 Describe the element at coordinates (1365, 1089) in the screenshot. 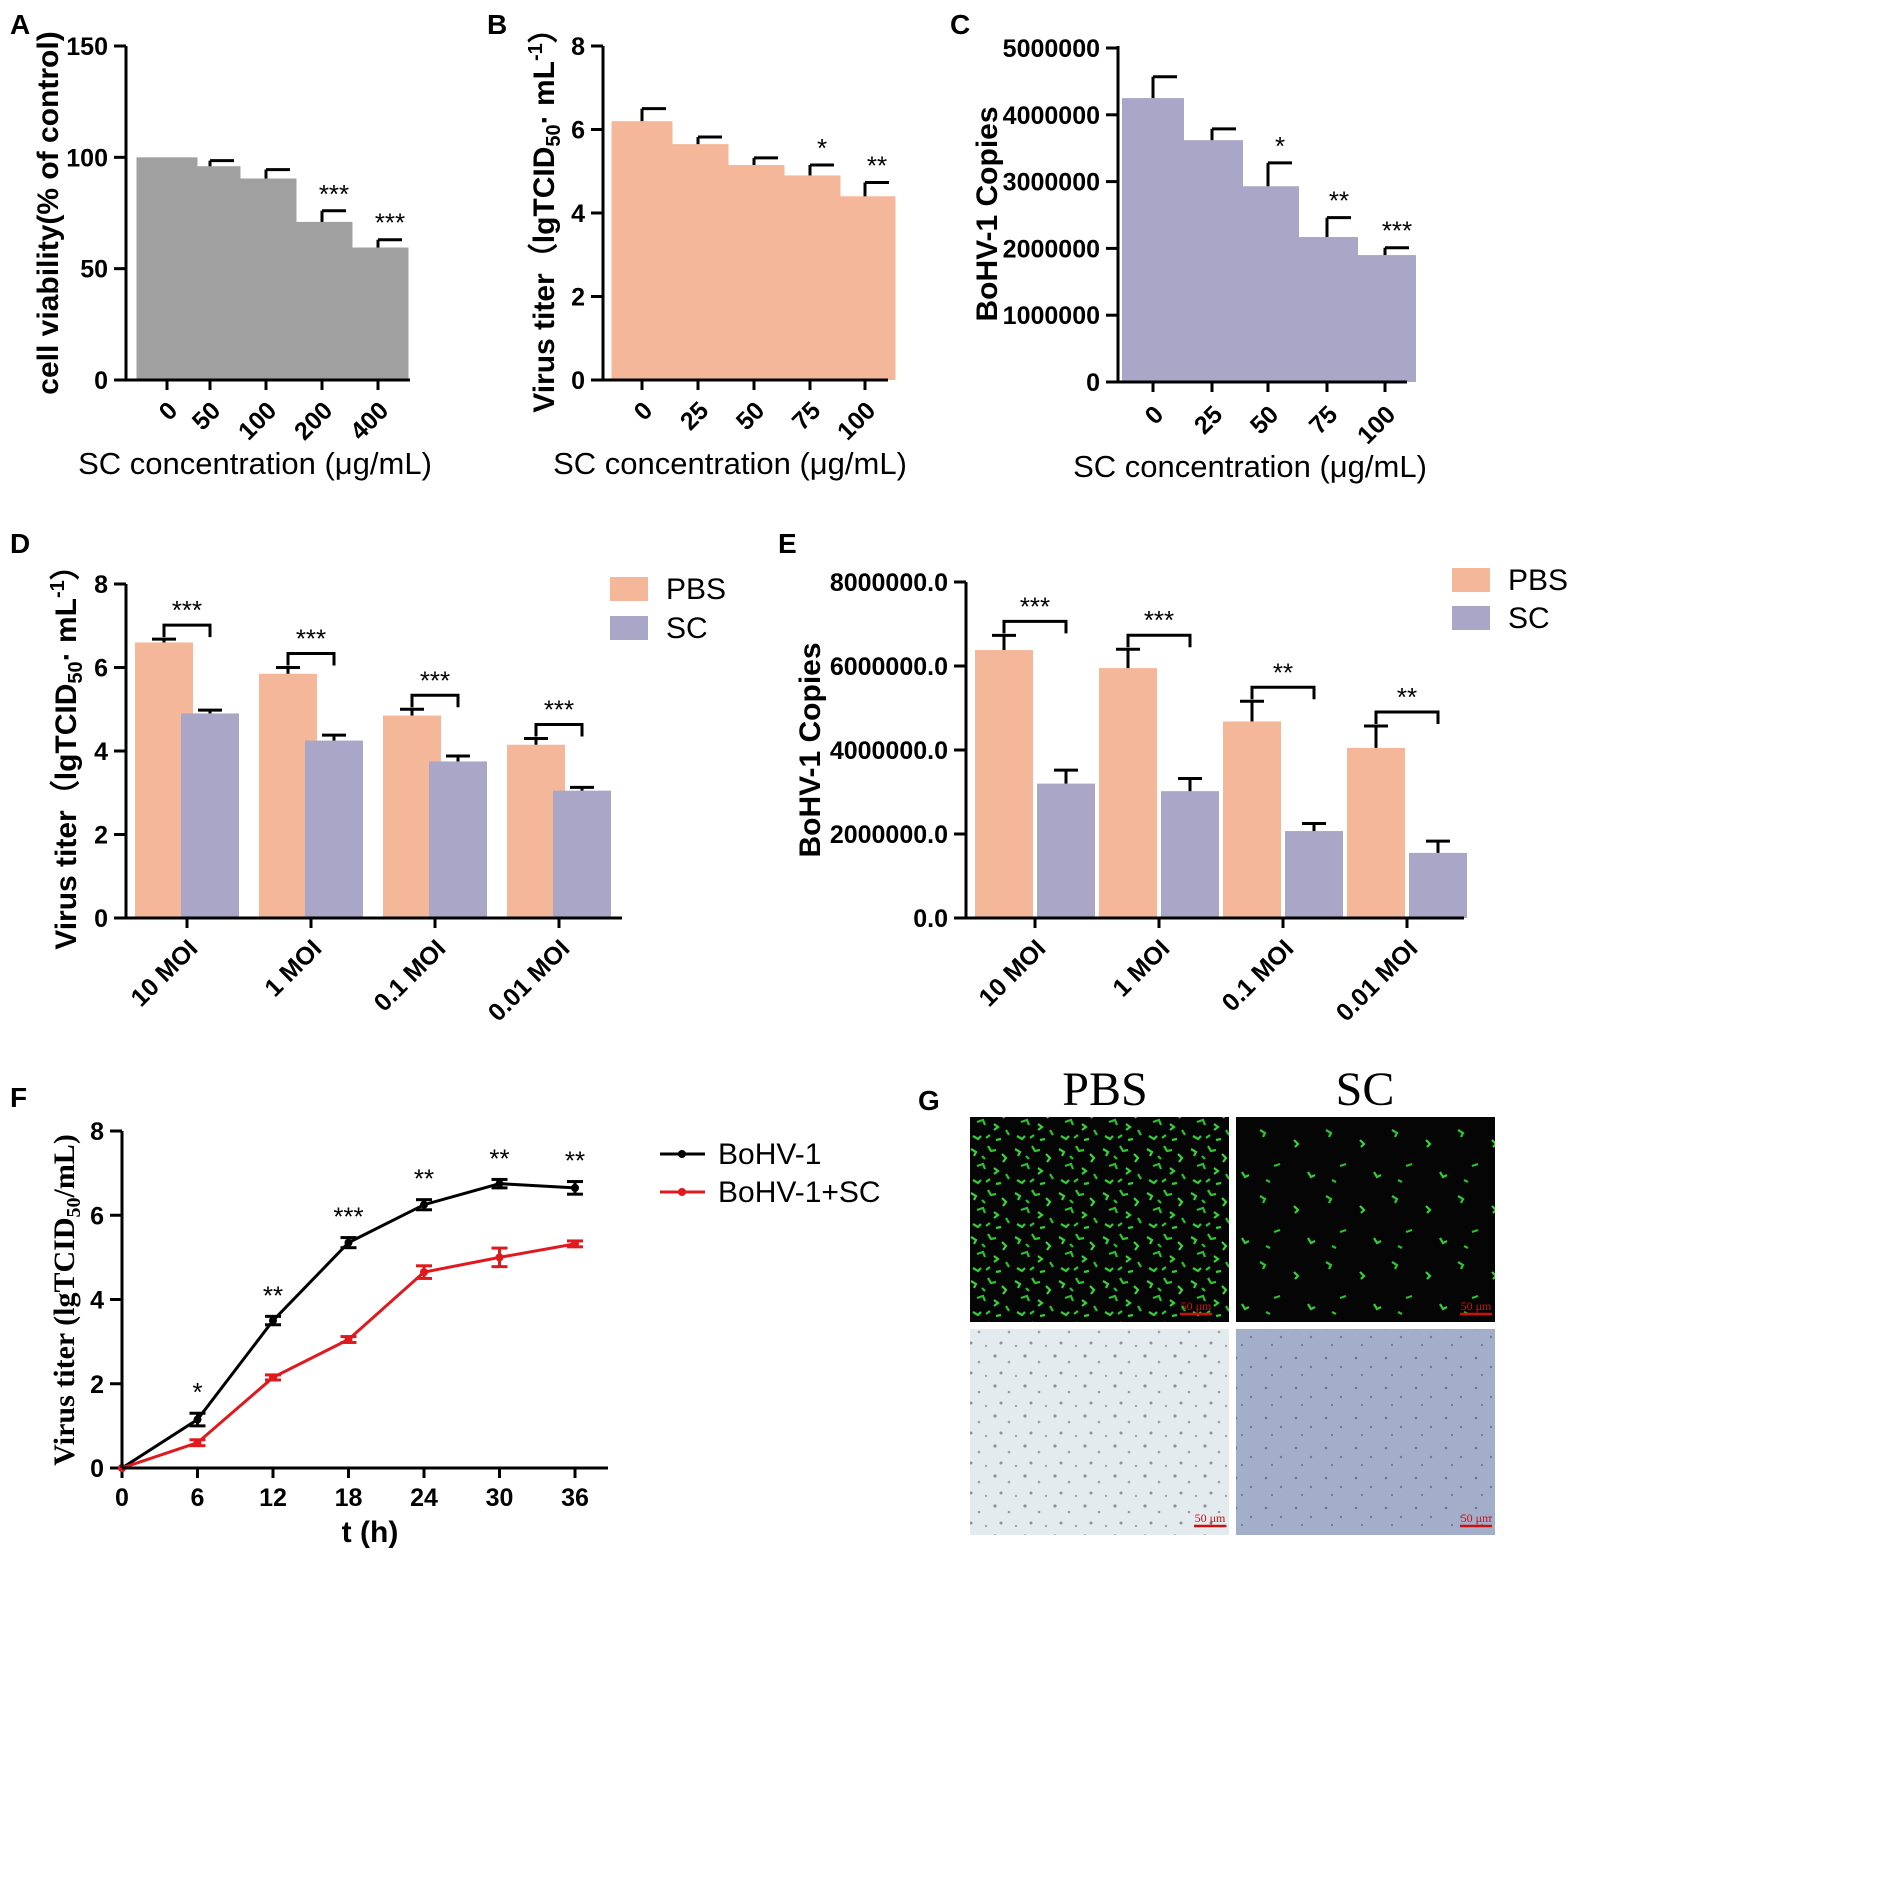

I see `column-label-sc: SC` at that location.